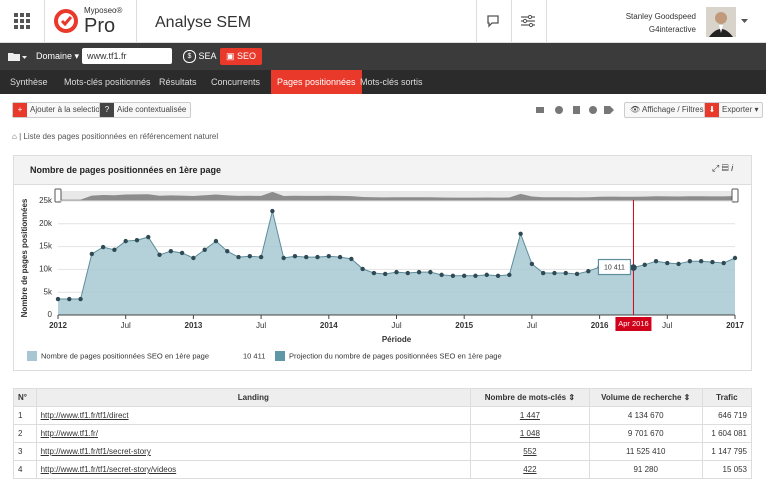 The height and width of the screenshot is (479, 766). What do you see at coordinates (253, 397) in the screenshot?
I see `column-header: Landing` at bounding box center [253, 397].